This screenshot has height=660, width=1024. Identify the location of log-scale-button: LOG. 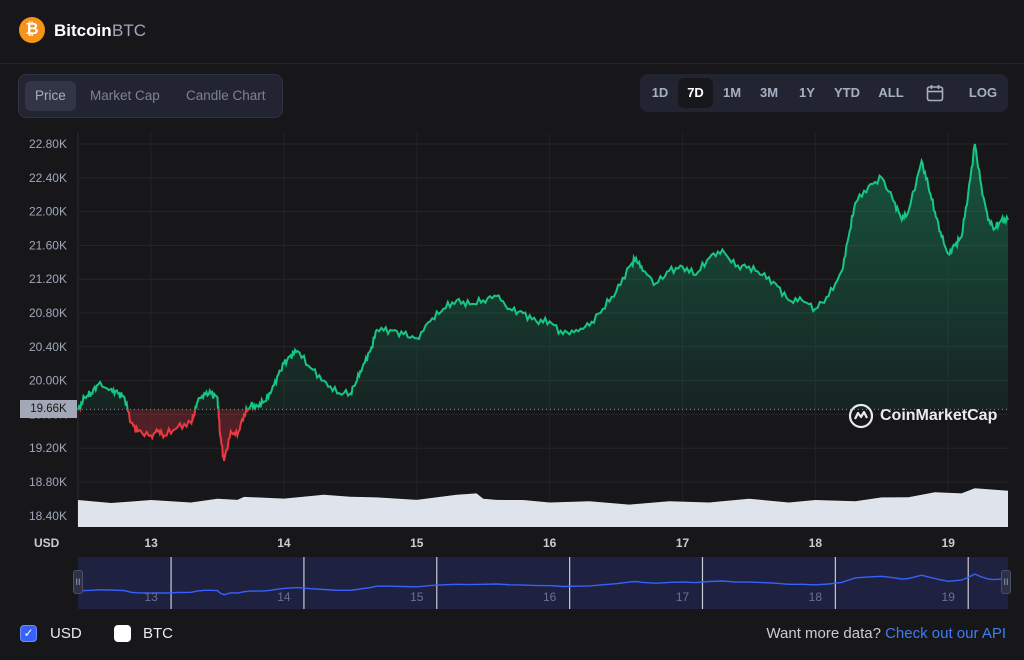
(983, 92).